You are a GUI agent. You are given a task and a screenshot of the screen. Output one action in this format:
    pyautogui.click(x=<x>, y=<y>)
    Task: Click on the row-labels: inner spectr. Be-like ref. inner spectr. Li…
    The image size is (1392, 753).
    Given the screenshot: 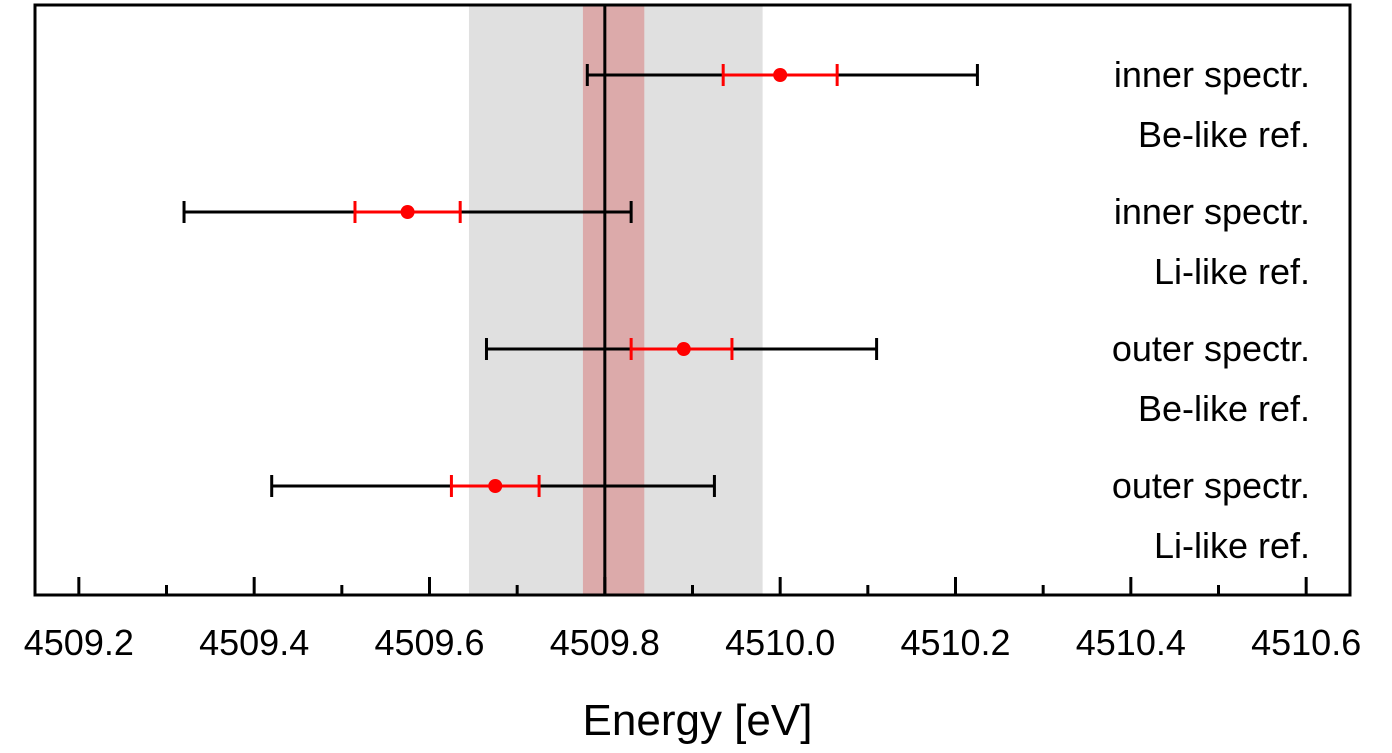 What is the action you would take?
    pyautogui.click(x=1211, y=310)
    